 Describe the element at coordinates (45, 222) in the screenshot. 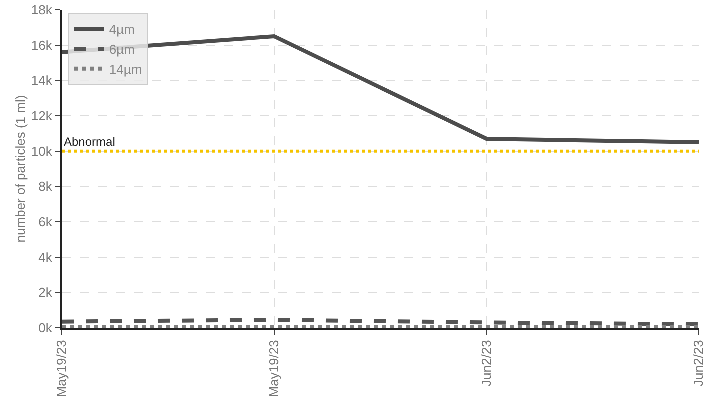

I see `y-tick-label: 6k` at that location.